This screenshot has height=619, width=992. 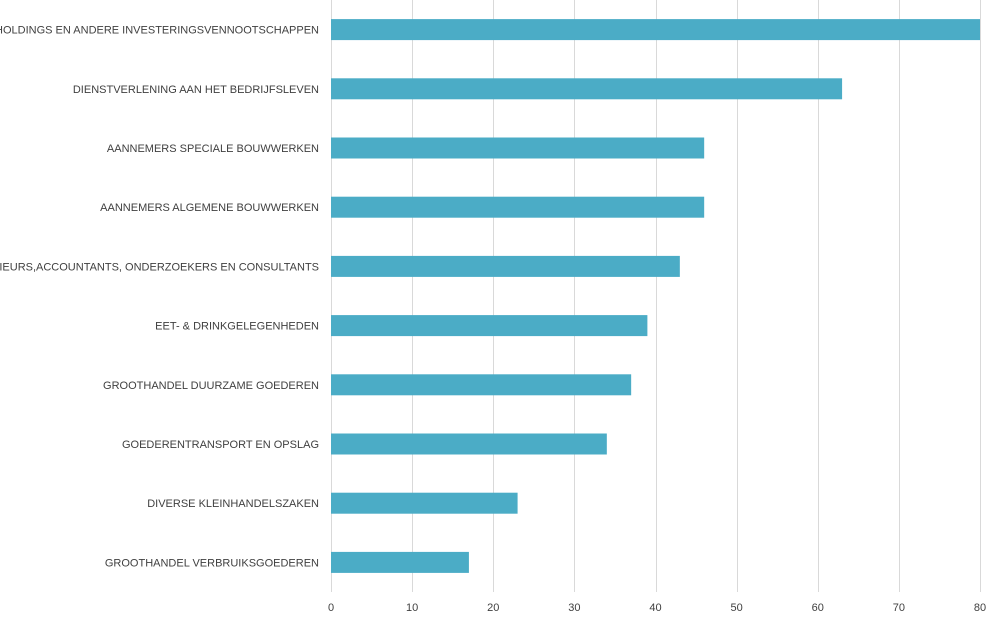 What do you see at coordinates (237, 327) in the screenshot?
I see `category-label: EET- & DRINKGELEGENHEDEN` at bounding box center [237, 327].